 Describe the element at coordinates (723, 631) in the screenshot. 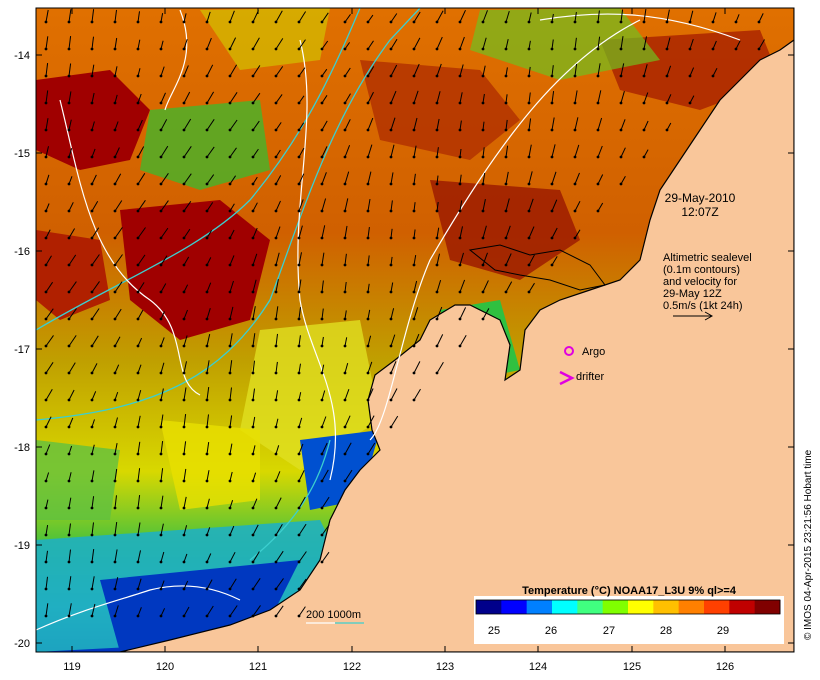

I see `colorbar-tick: 29` at that location.